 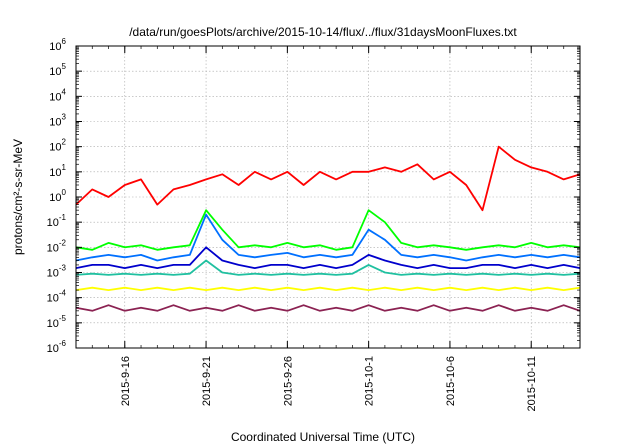 I want to click on y-tick-label: 10⁰, so click(x=57, y=196).